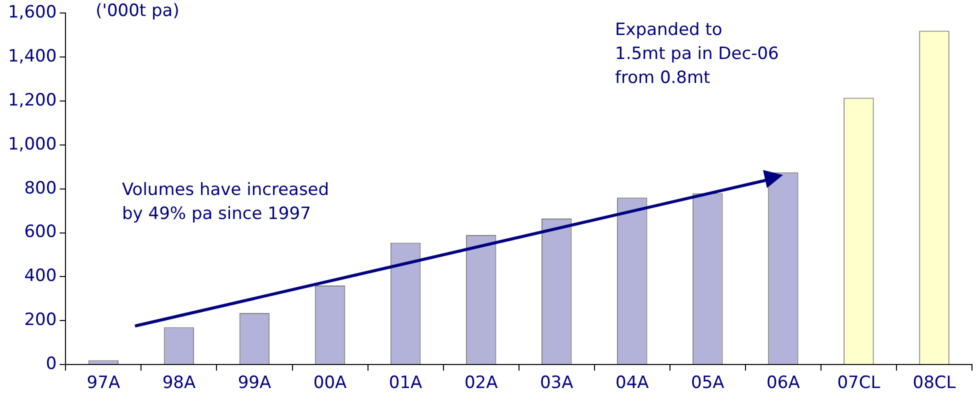 This screenshot has width=978, height=403. I want to click on y-tick-label: 0, so click(51, 364).